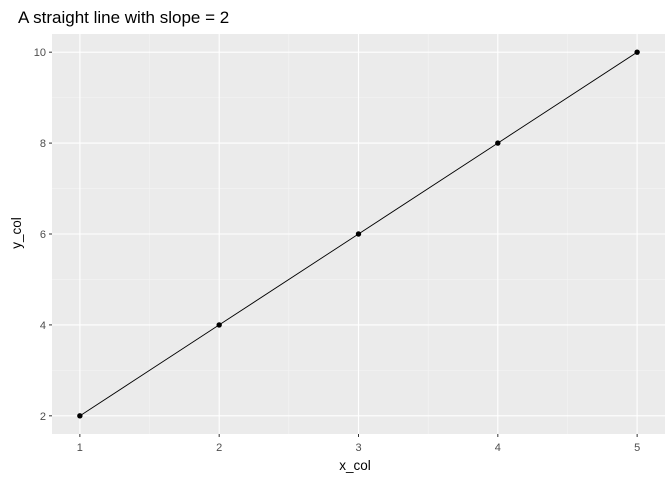 Image resolution: width=672 pixels, height=480 pixels. What do you see at coordinates (43, 326) in the screenshot?
I see `y-tick-label: 4` at bounding box center [43, 326].